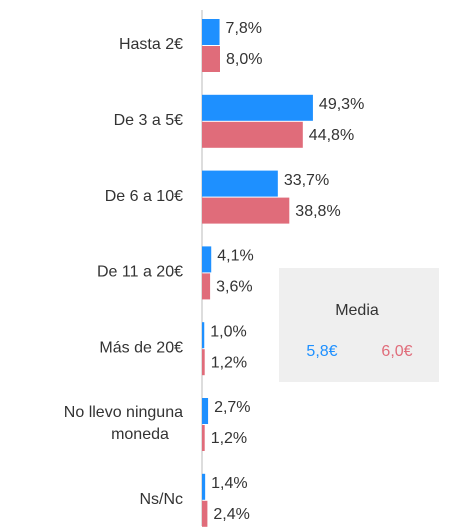  Describe the element at coordinates (235, 256) in the screenshot. I see `value-label: 4,1%` at that location.